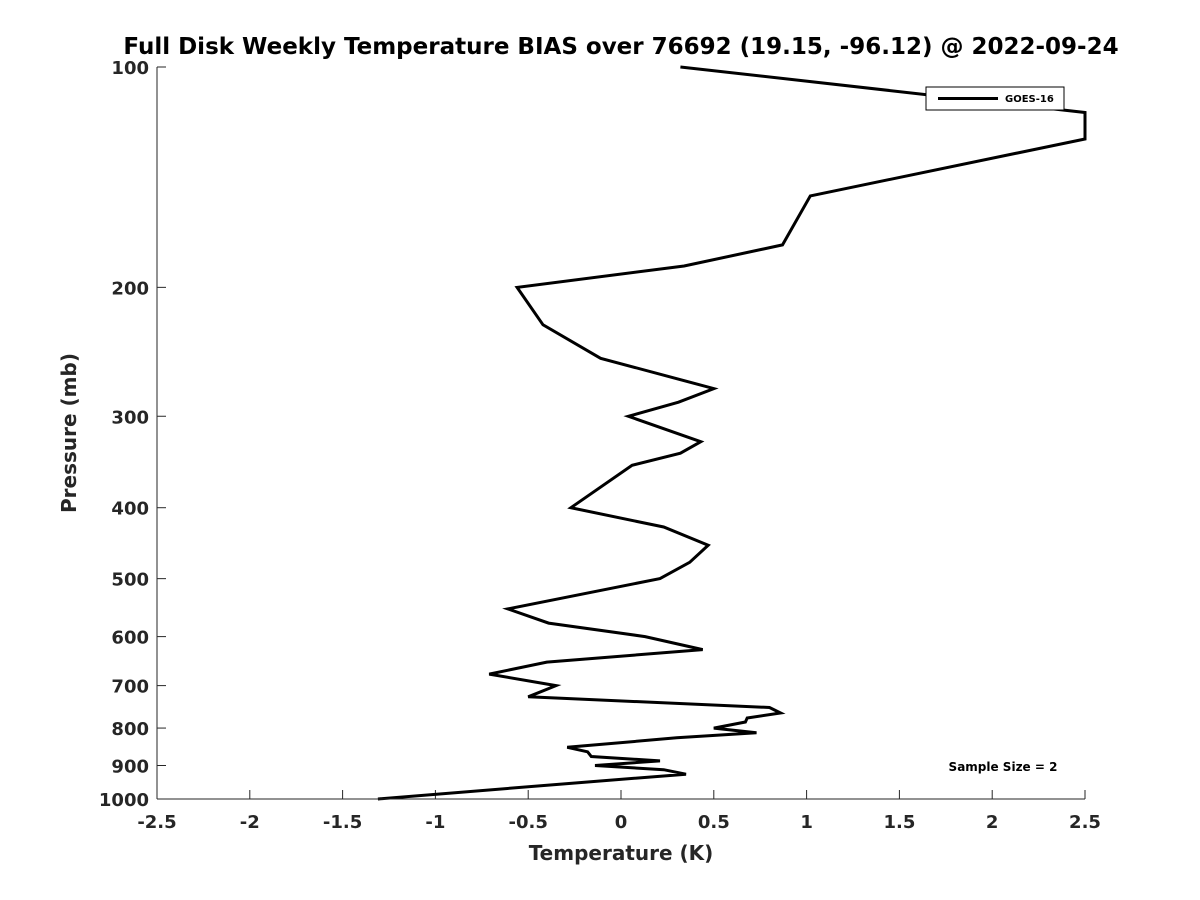 Image resolution: width=1200 pixels, height=900 pixels. I want to click on x-tick-label-1: 1, so click(806, 822).